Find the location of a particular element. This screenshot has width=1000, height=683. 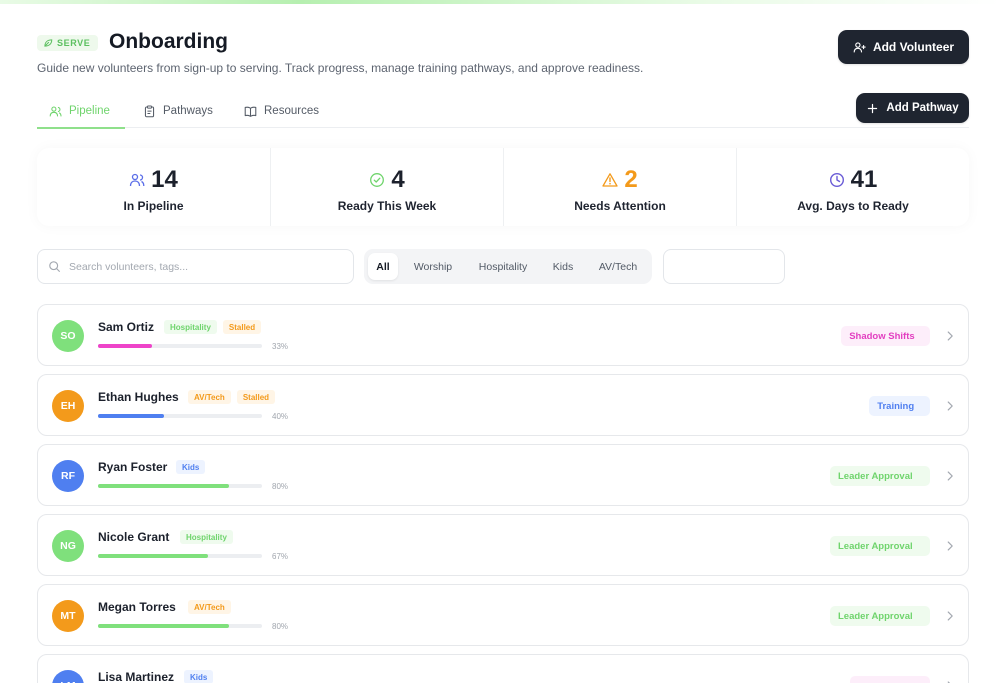

avatar: SO is located at coordinates (68, 336).